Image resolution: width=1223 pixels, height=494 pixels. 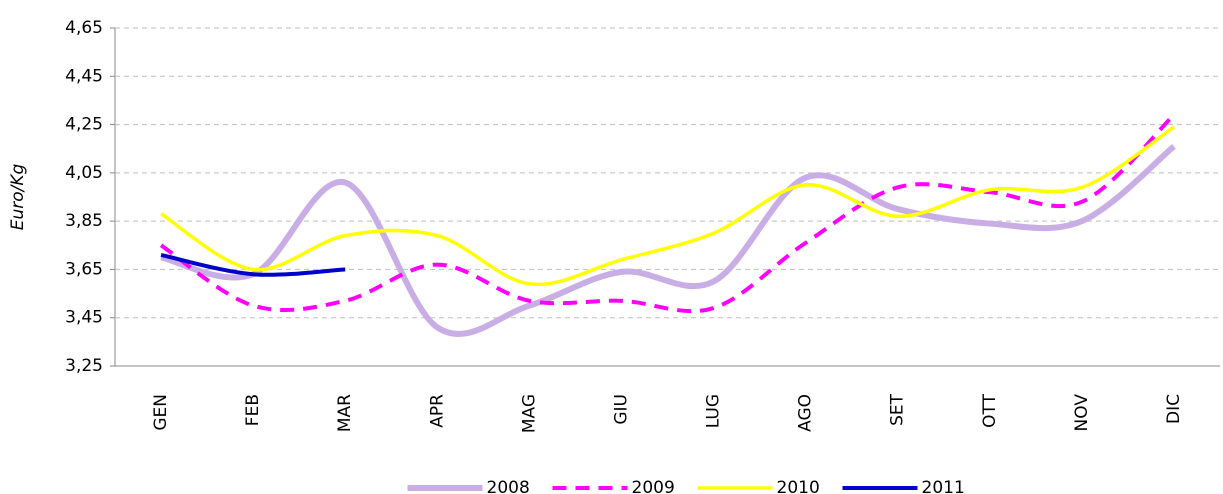 I want to click on x-tick-label: FEB, so click(x=253, y=410).